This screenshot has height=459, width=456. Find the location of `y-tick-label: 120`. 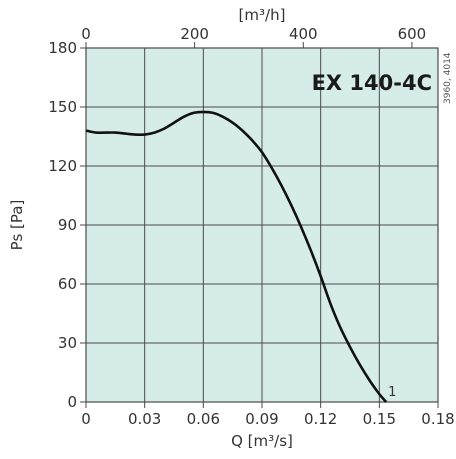

y-tick-label: 120 is located at coordinates (62, 166).